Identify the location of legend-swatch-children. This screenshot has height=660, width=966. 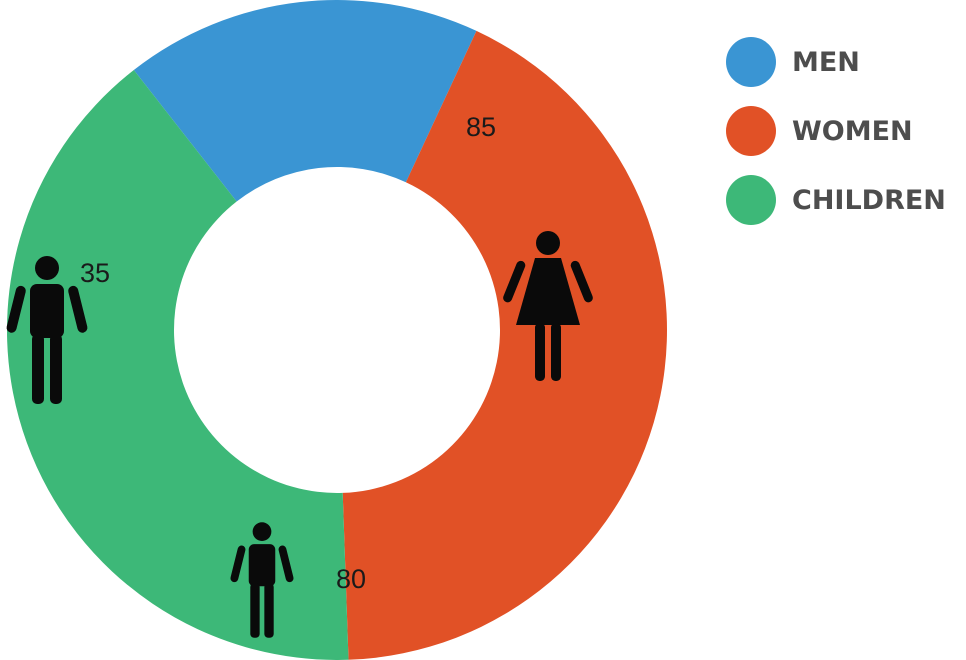
(751, 200).